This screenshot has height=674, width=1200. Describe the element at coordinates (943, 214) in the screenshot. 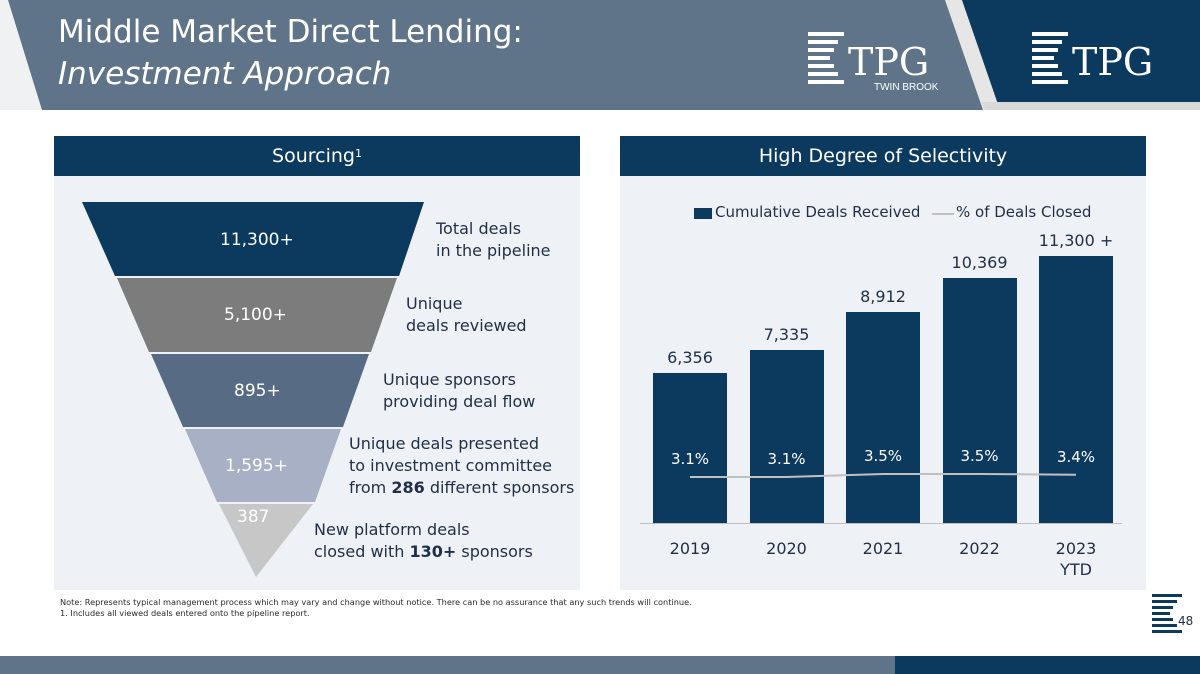

I see `legend-line-swatch` at that location.